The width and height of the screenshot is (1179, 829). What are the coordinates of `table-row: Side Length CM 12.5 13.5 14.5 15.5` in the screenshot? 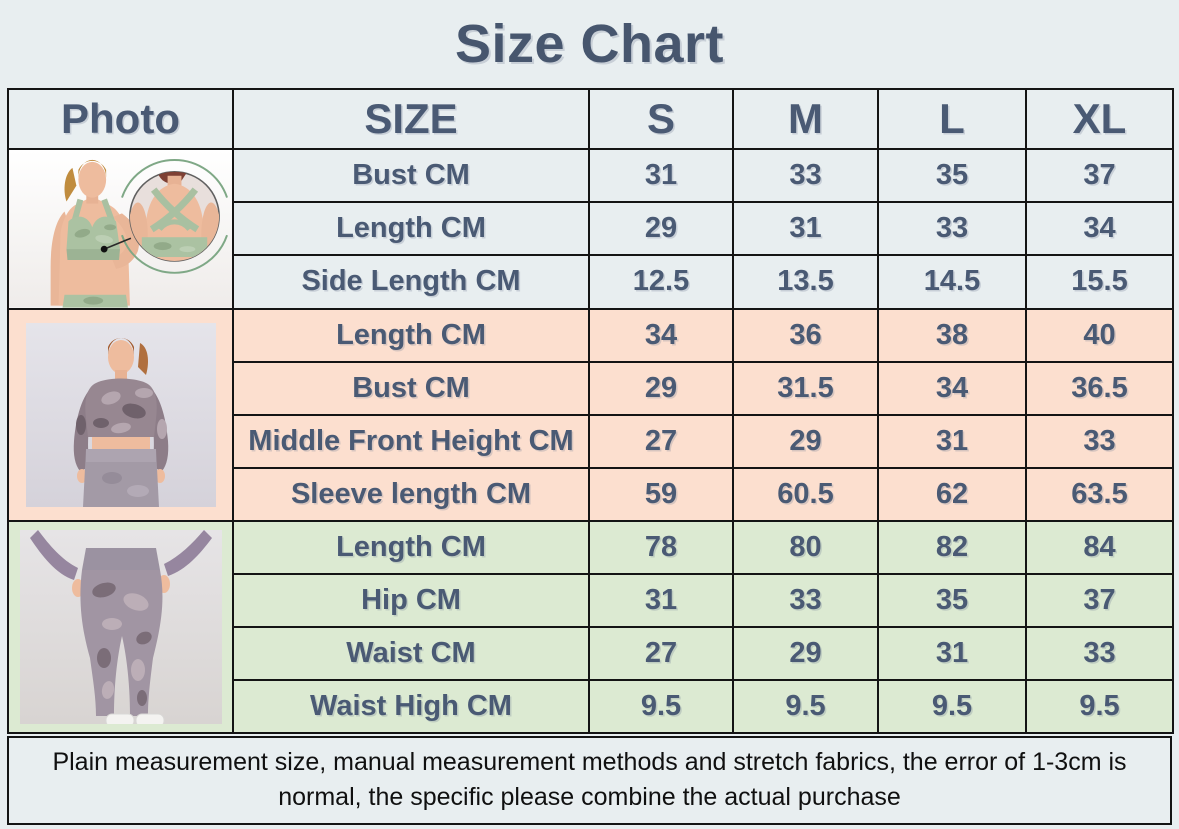 It's located at (591, 282).